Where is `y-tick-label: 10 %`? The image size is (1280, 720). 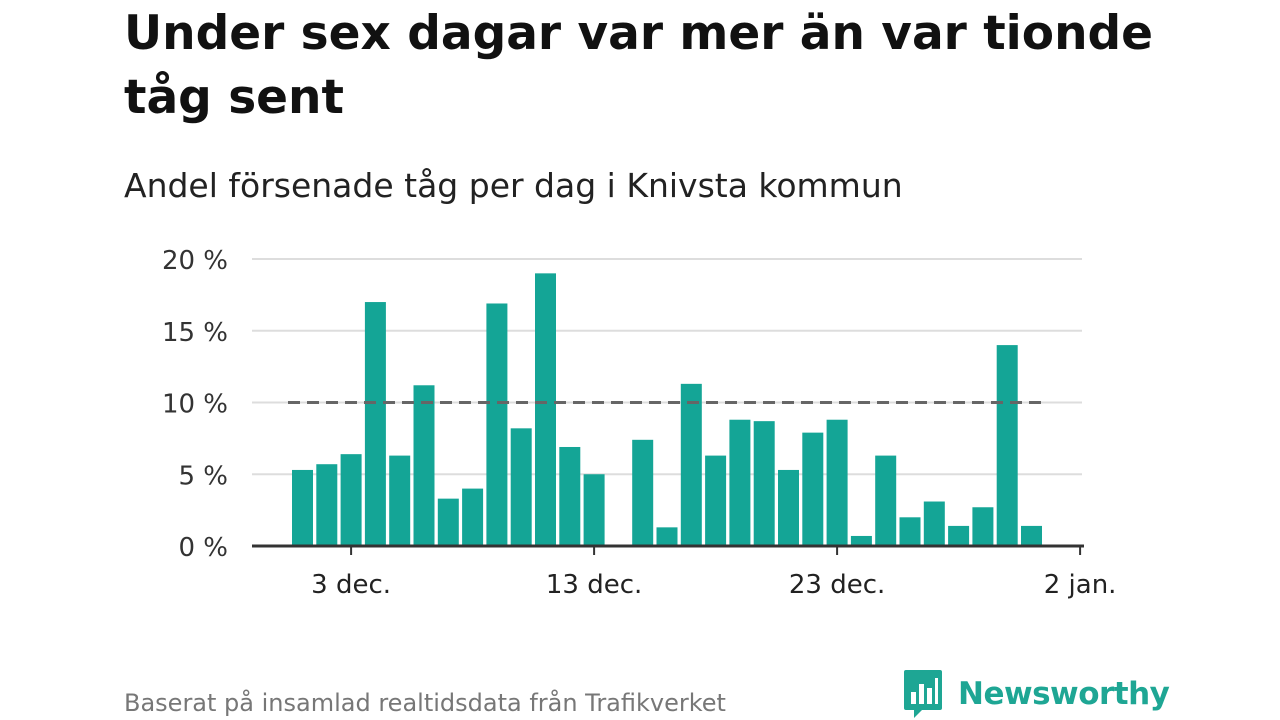
y-tick-label: 10 % is located at coordinates (195, 405).